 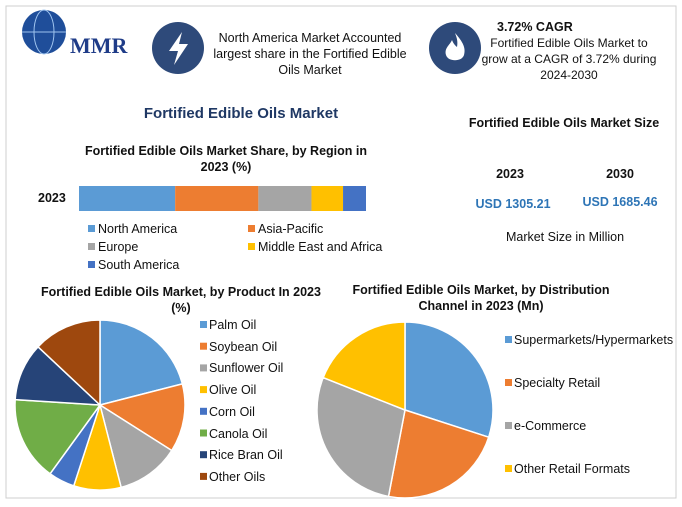 I want to click on legend-label: Rice Bran Oil, so click(x=246, y=455).